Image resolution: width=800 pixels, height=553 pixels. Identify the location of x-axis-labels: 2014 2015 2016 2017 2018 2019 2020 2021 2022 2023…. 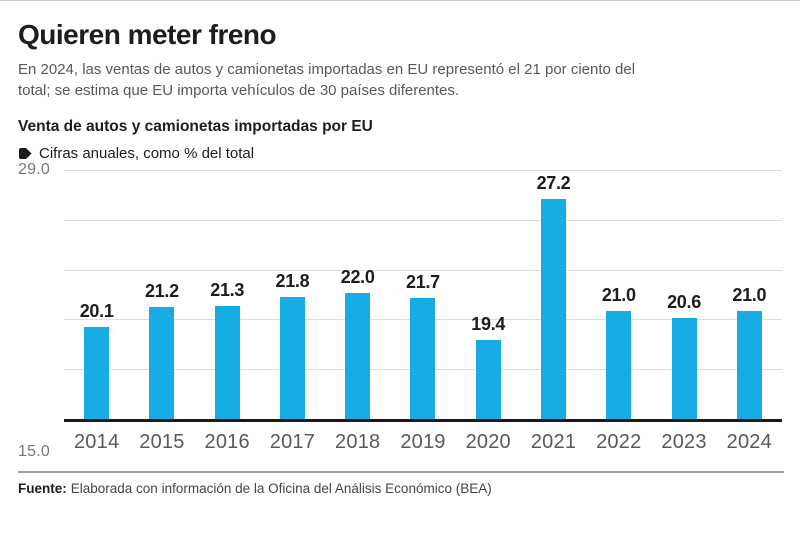
(423, 442).